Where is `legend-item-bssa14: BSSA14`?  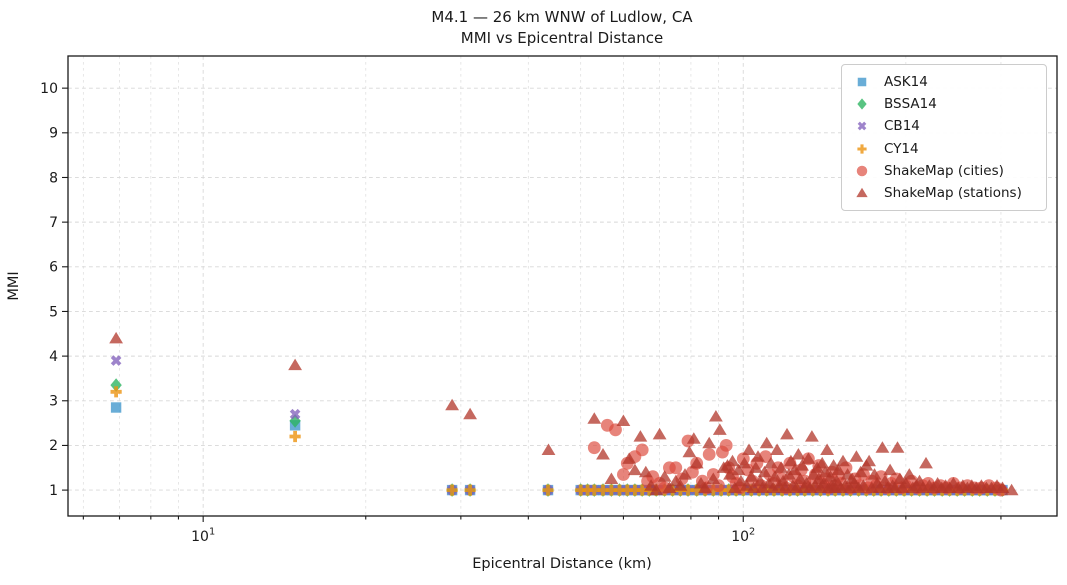 legend-item-bssa14: BSSA14 is located at coordinates (944, 104).